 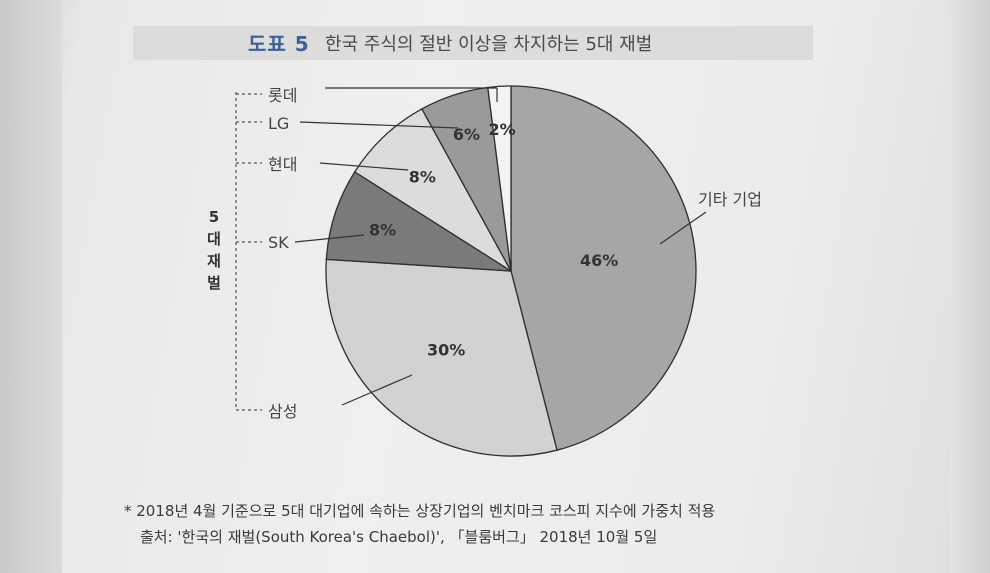 What do you see at coordinates (214, 217) in the screenshot?
I see `group-label-char: 5` at bounding box center [214, 217].